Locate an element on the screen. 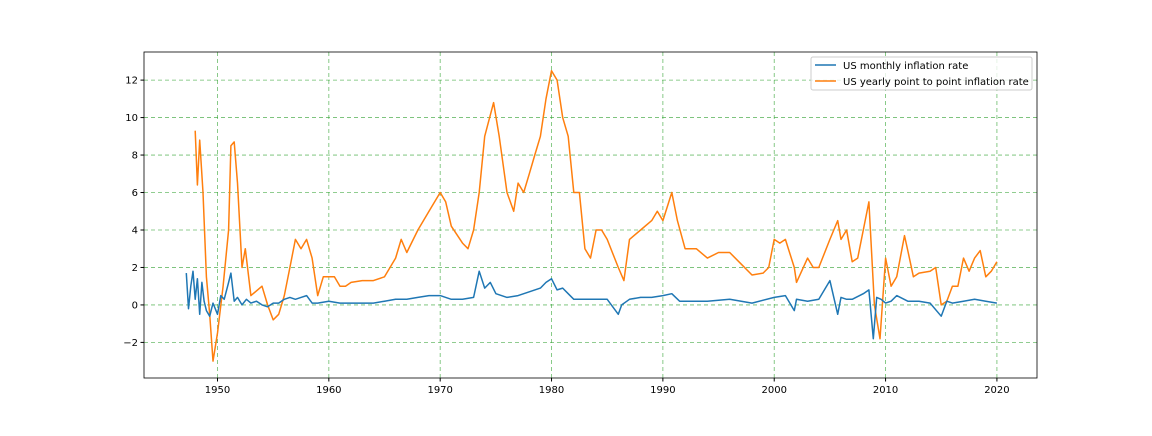 The width and height of the screenshot is (1152, 436). y-tick-label: 6 is located at coordinates (135, 193).